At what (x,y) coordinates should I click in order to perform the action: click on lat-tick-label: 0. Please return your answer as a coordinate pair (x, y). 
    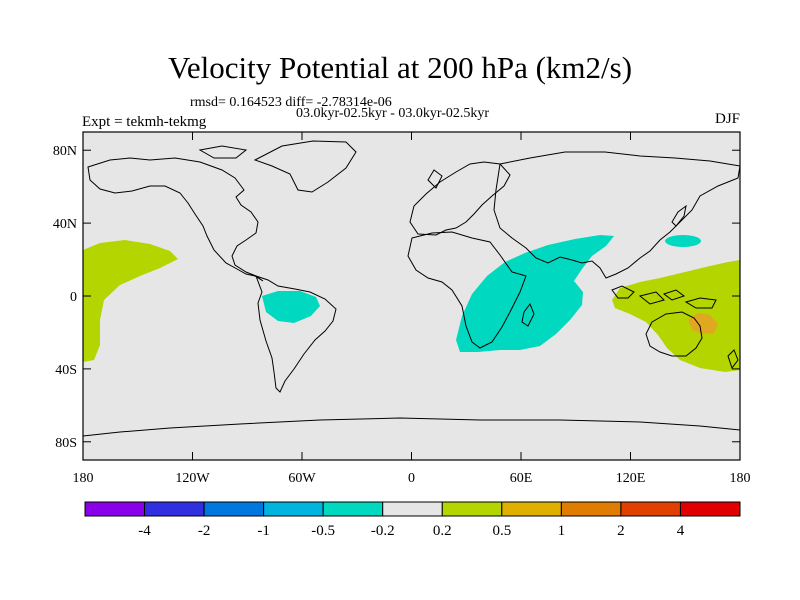
    Looking at the image, I should click on (73, 297).